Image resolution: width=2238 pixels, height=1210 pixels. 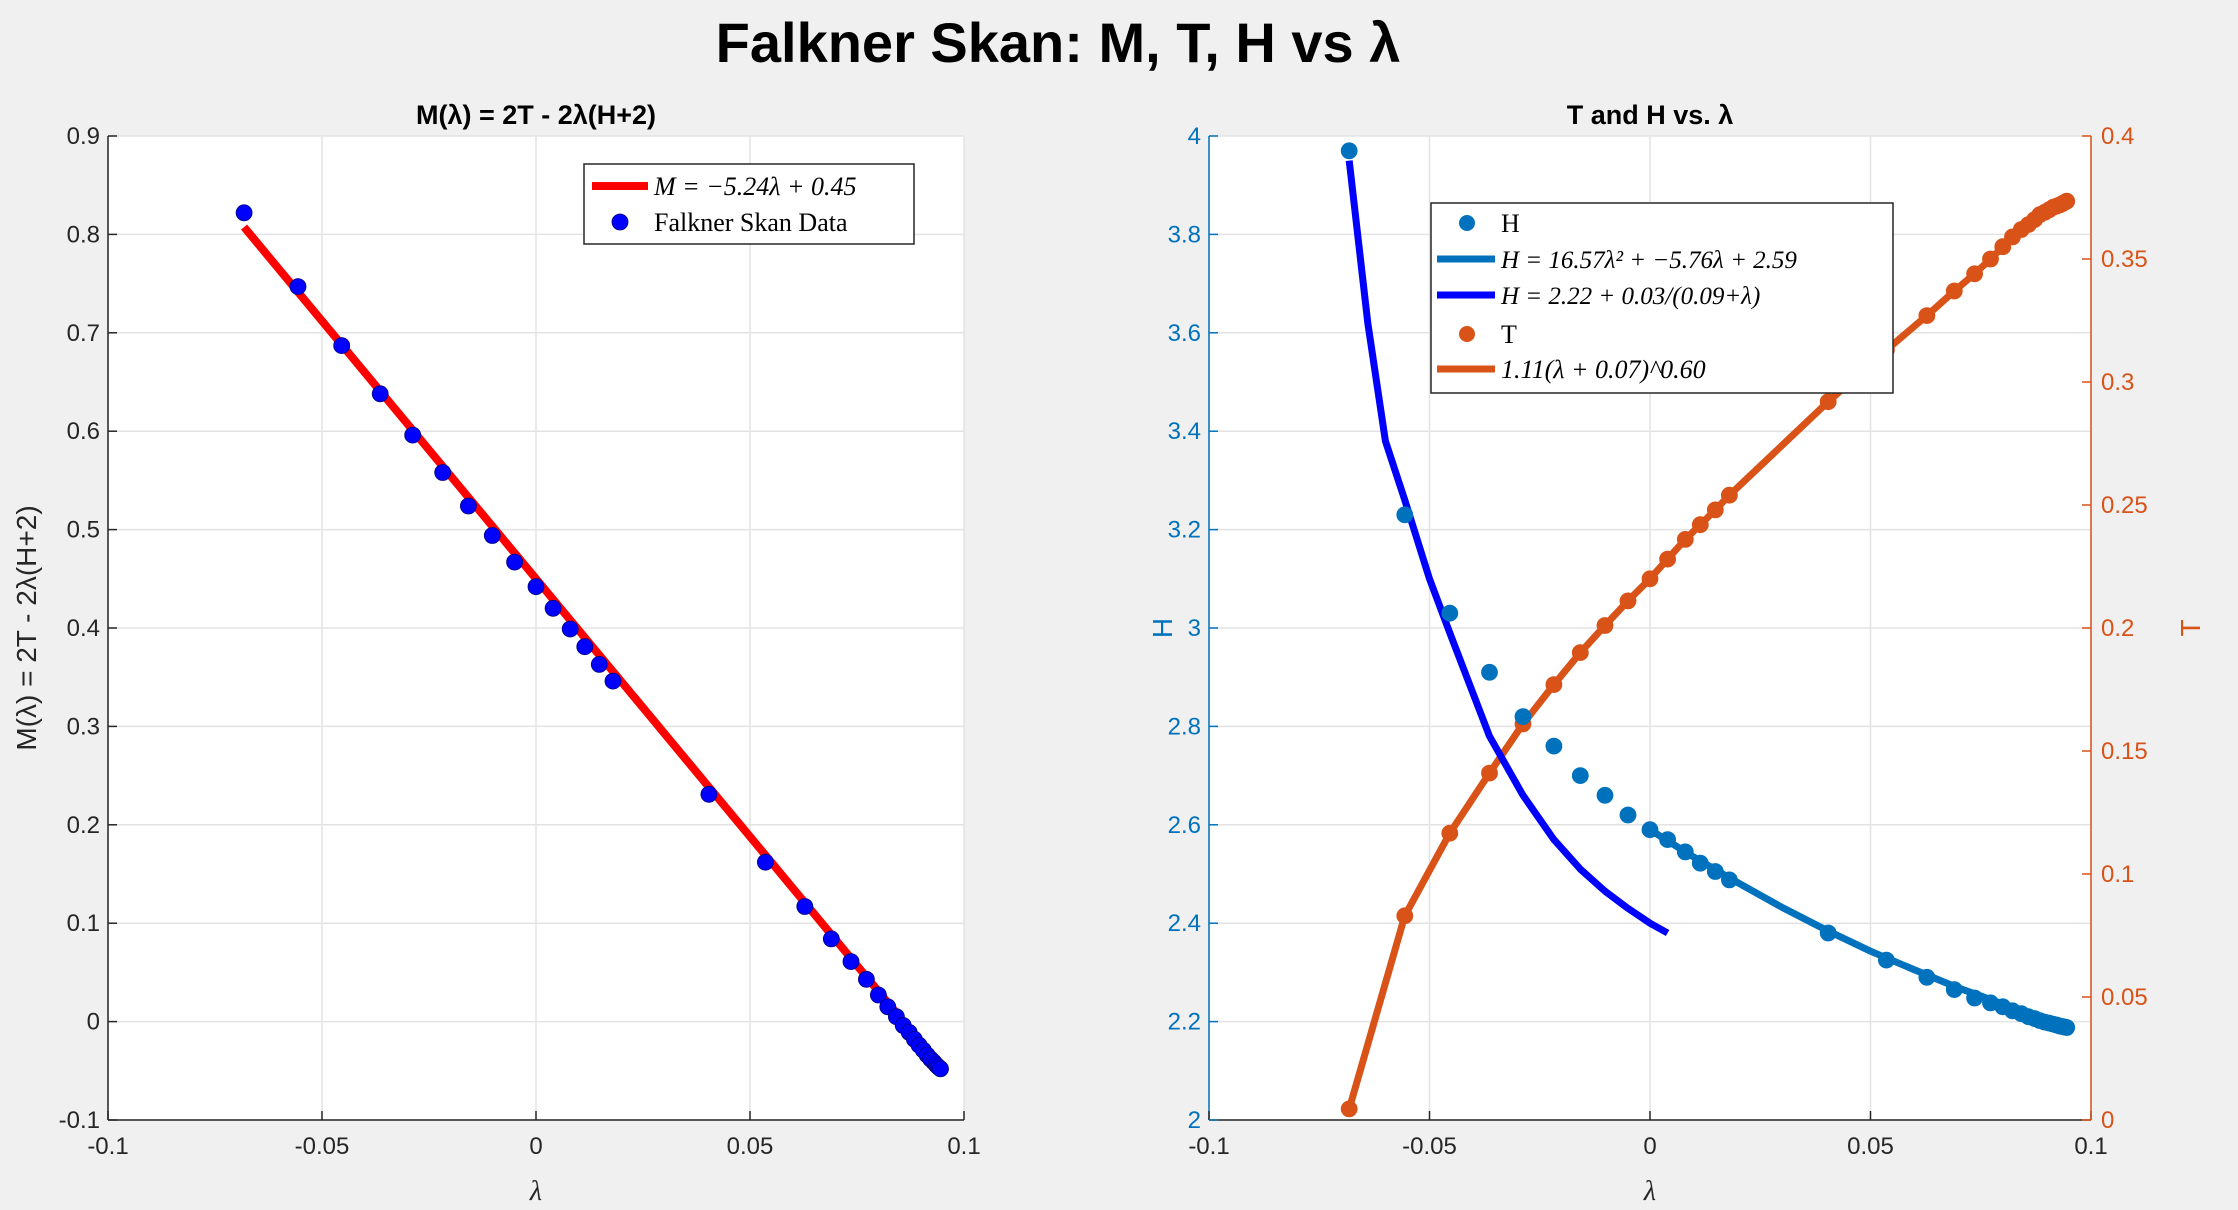 I want to click on y-tick-label: 0.8, so click(x=83, y=234).